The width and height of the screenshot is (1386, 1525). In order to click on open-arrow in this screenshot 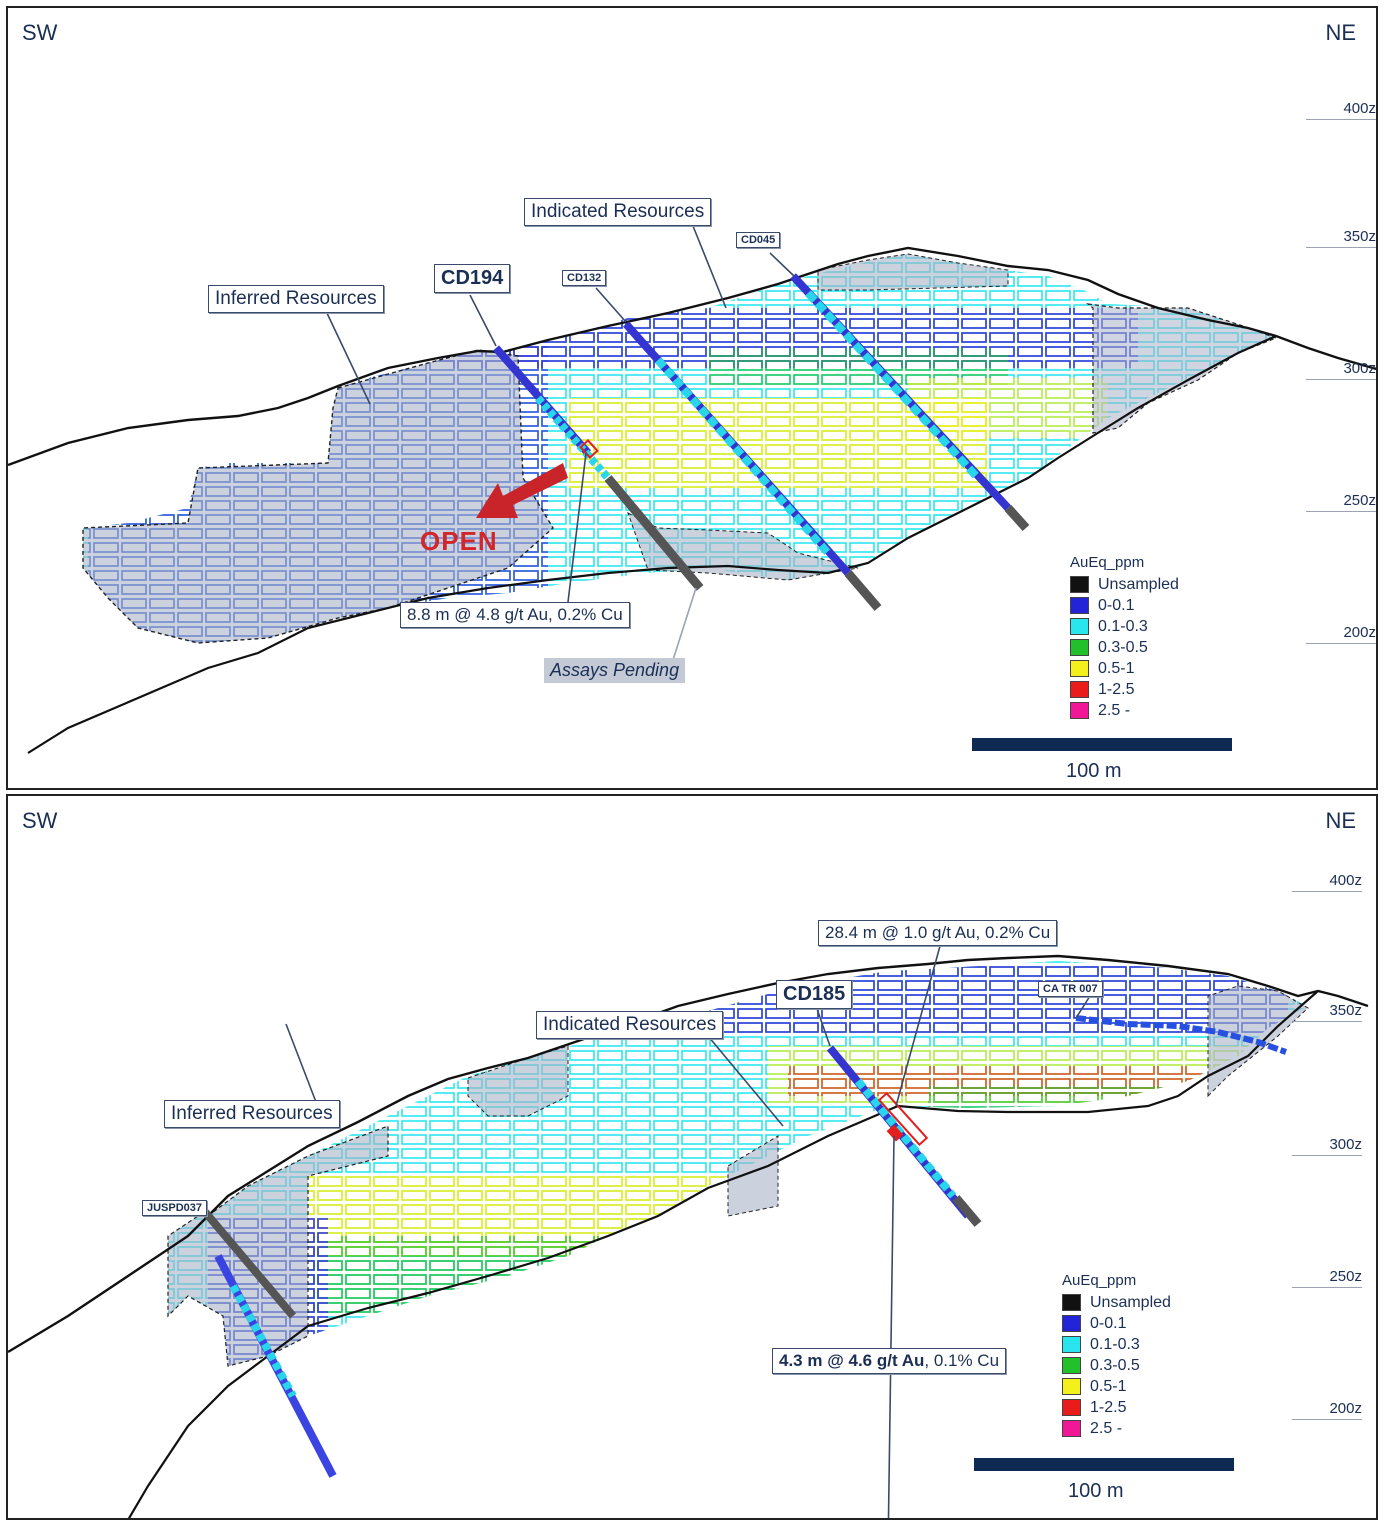, I will do `click(522, 490)`.